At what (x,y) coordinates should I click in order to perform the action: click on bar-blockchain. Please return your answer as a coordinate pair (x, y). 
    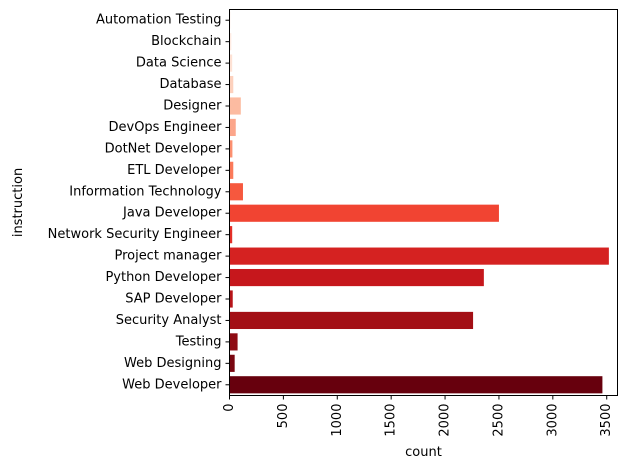
    Looking at the image, I should click on (230, 42).